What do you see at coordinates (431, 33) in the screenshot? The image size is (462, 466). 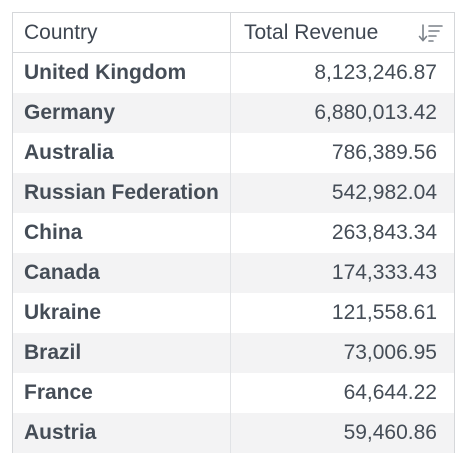 I see `sort-descending-icon` at bounding box center [431, 33].